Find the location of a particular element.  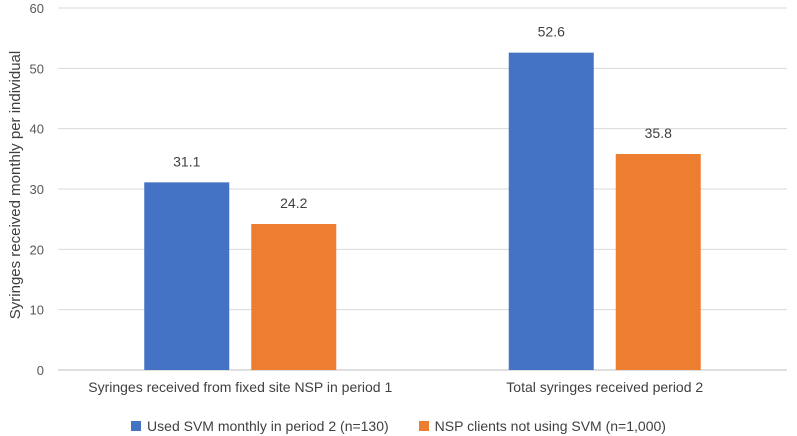

category-label: Total syringes received period 2 is located at coordinates (604, 387).